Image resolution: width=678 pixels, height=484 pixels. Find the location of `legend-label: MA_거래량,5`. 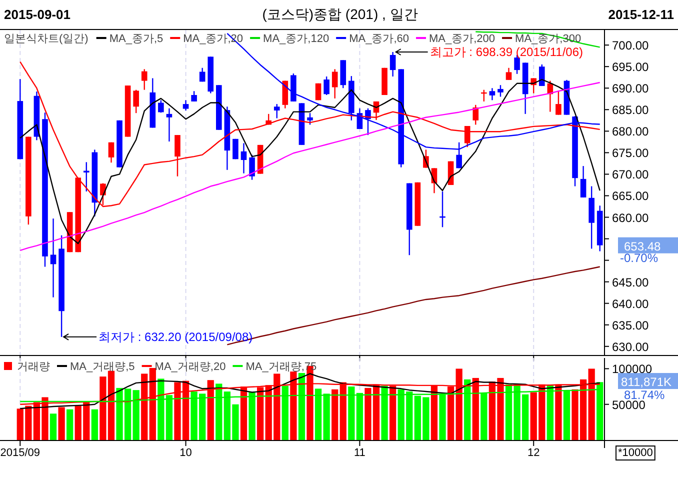

legend-label: MA_거래량,5 is located at coordinates (102, 367).